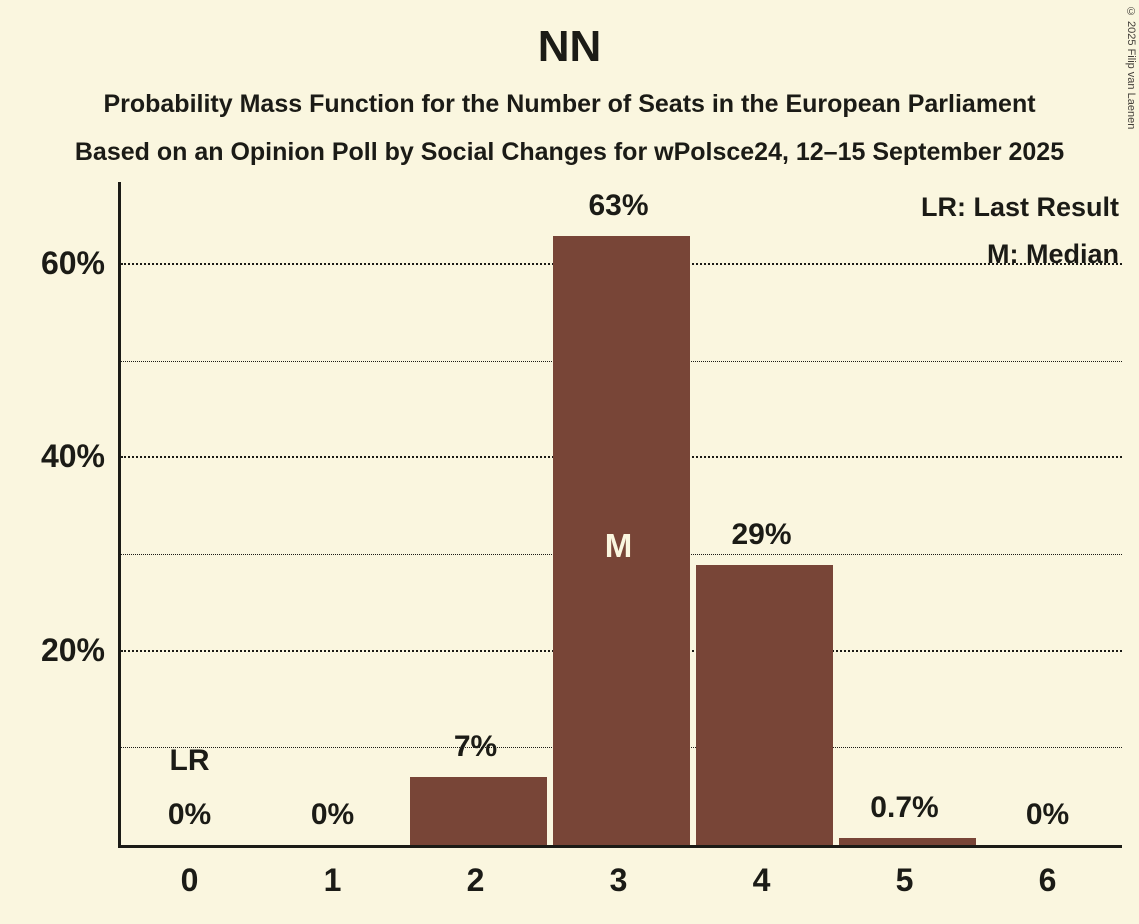  Describe the element at coordinates (618, 880) in the screenshot. I see `x-axis-label-3: 3` at that location.